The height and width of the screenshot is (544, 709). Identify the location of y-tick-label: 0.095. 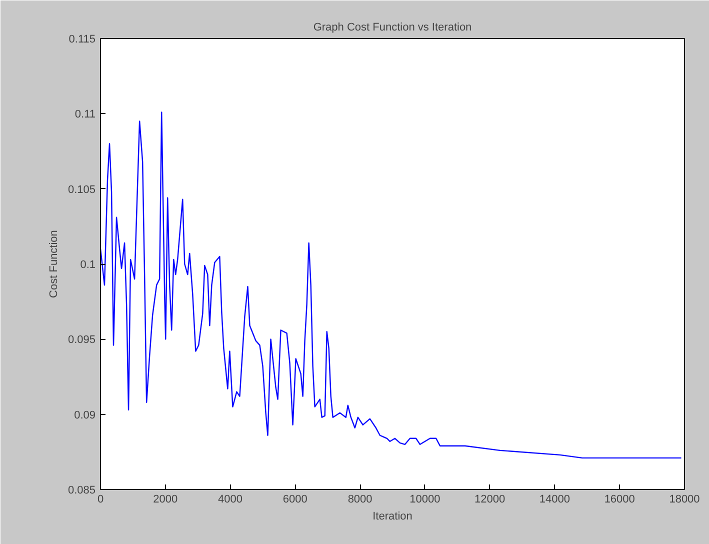
(82, 340).